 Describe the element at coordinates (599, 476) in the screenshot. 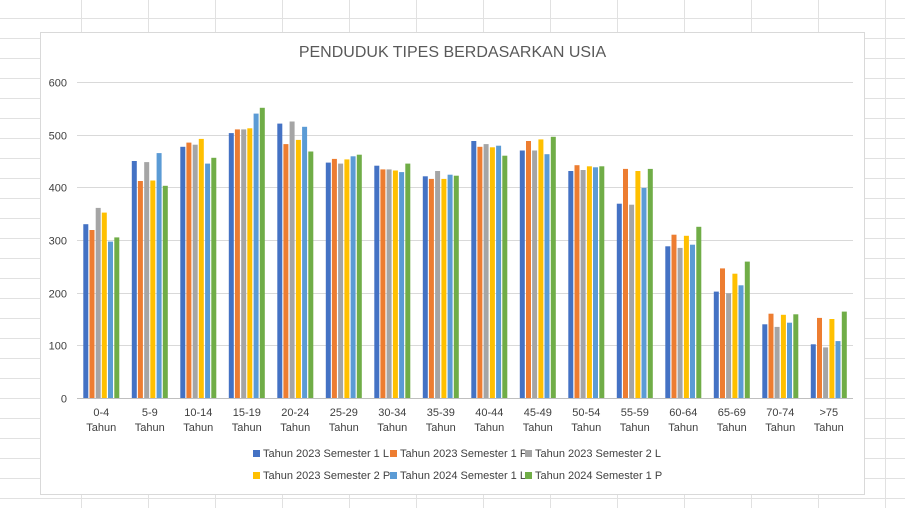

I see `legend-label: Tahun 2024 Semester 1 P` at that location.